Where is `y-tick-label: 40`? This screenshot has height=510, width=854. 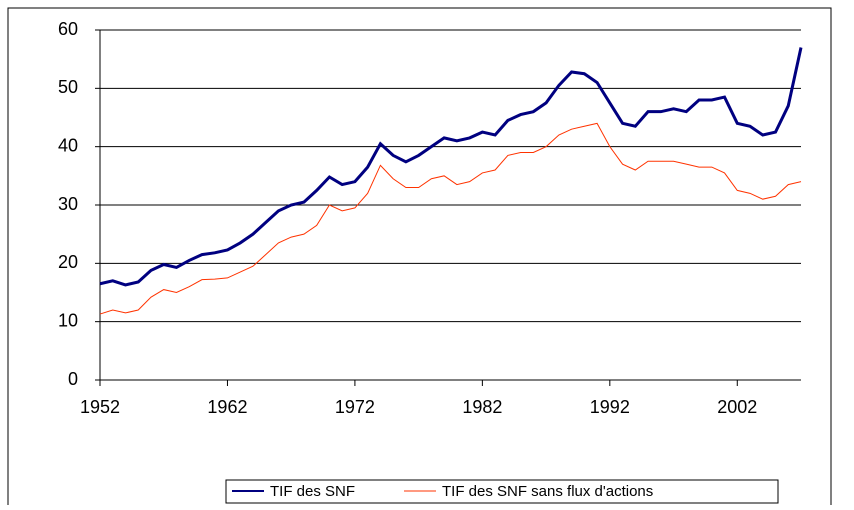 y-tick-label: 40 is located at coordinates (68, 145).